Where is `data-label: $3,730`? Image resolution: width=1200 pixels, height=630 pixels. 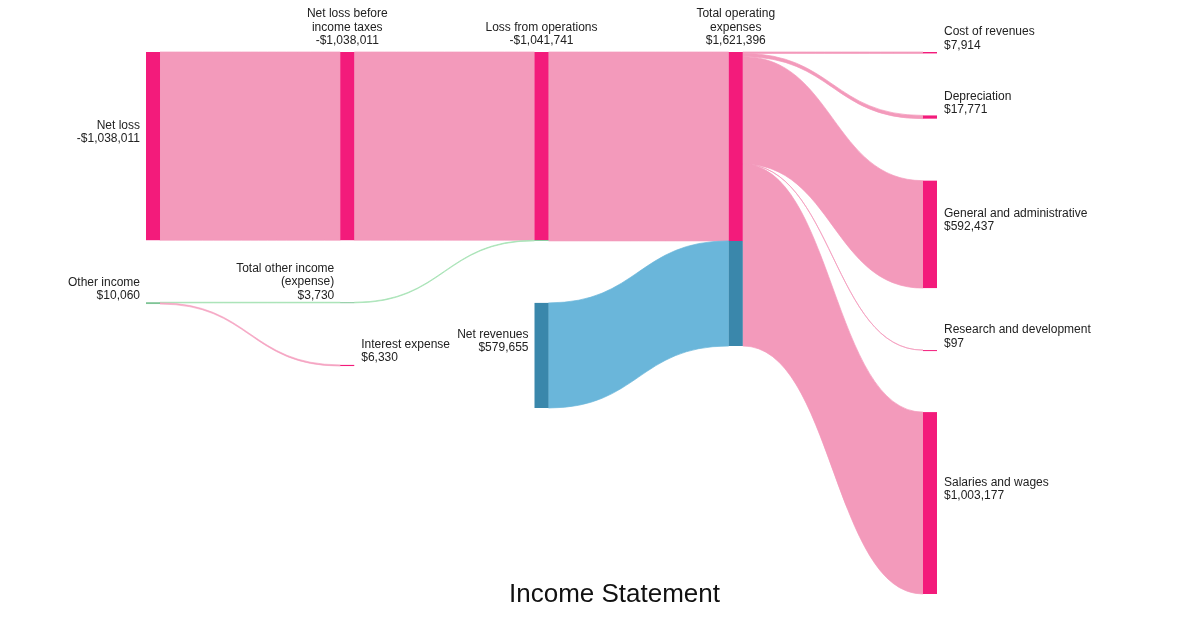 data-label: $3,730 is located at coordinates (316, 294).